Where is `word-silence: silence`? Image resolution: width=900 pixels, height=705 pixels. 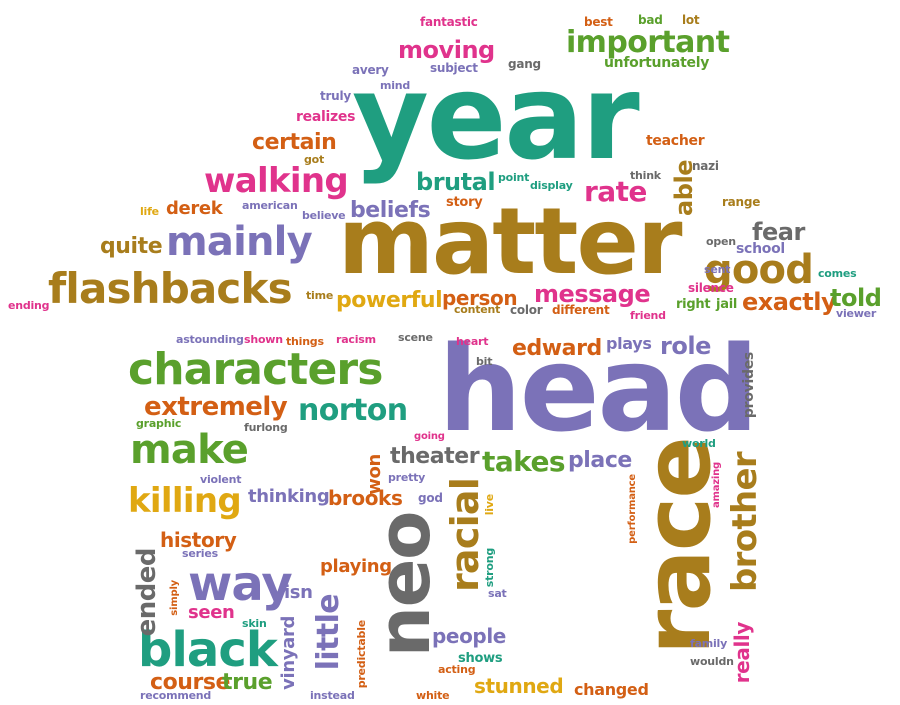
word-silence: silence is located at coordinates (711, 288).